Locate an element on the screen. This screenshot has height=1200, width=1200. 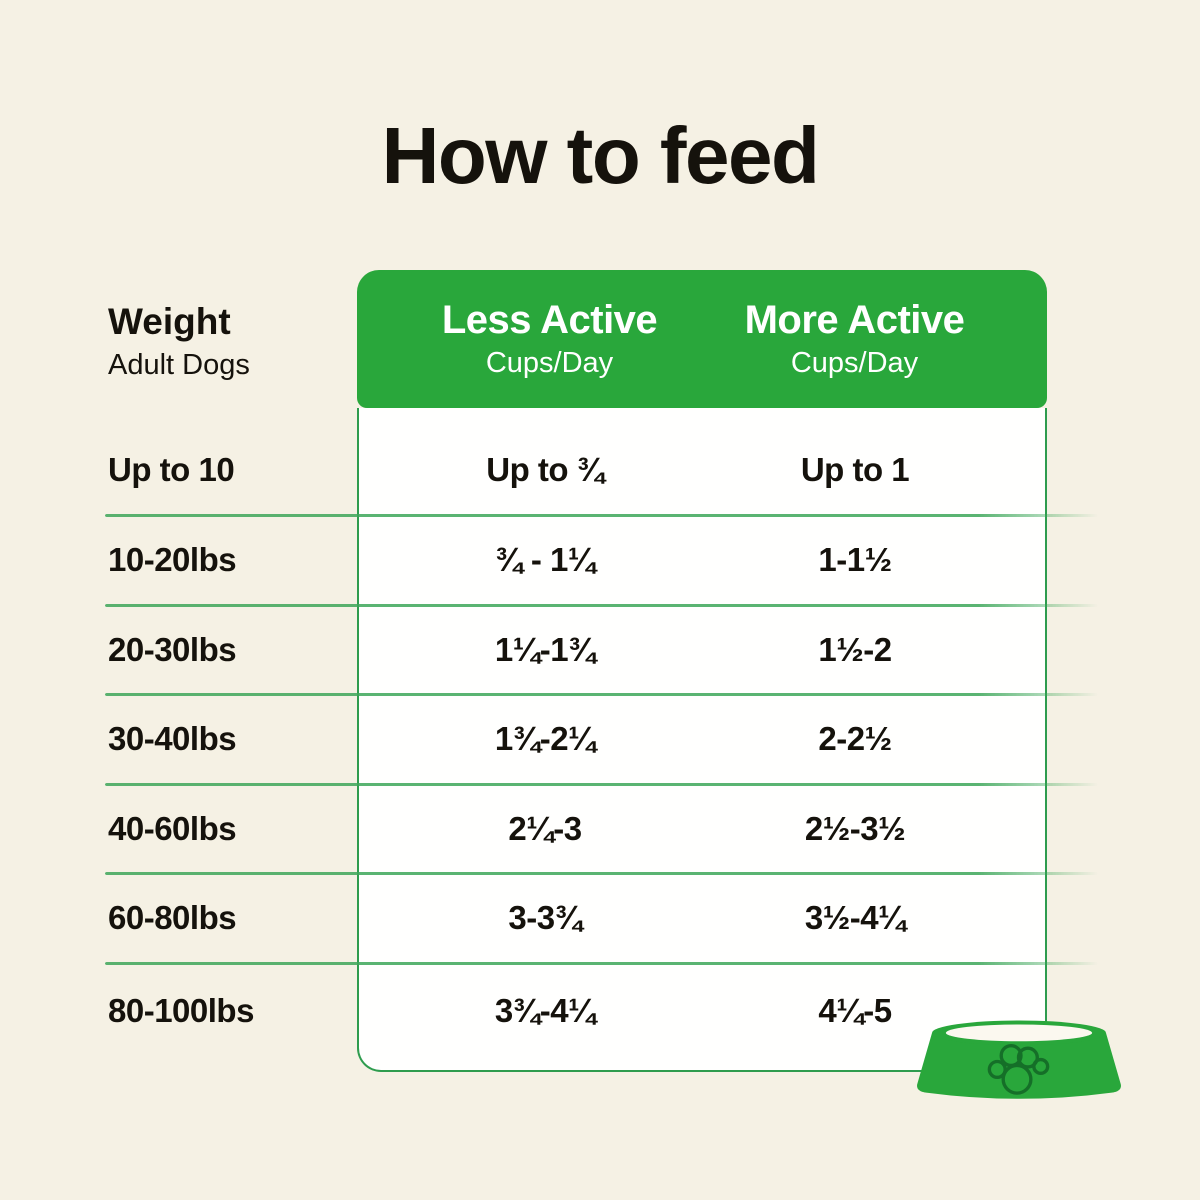
more-active-cell: 1½-2 is located at coordinates (855, 649).